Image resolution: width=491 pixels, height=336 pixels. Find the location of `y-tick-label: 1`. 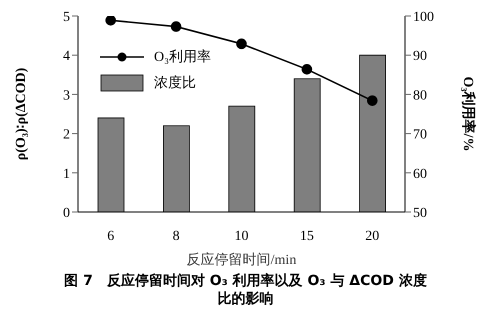

y-tick-label: 1 is located at coordinates (66, 174).